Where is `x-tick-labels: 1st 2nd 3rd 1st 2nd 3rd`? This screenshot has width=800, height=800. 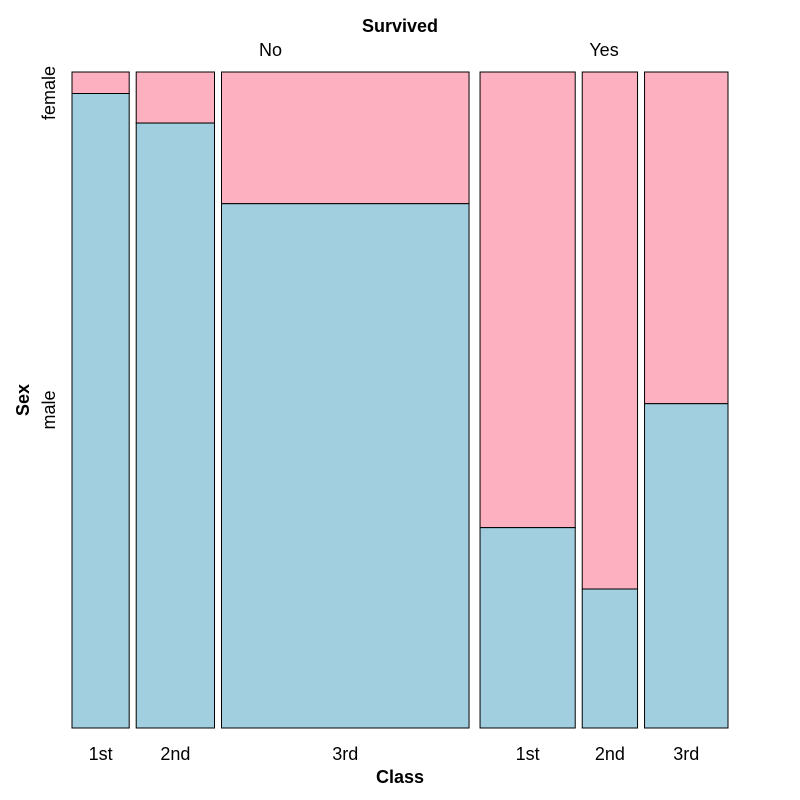
x-tick-labels: 1st 2nd 3rd 1st 2nd 3rd is located at coordinates (394, 754).